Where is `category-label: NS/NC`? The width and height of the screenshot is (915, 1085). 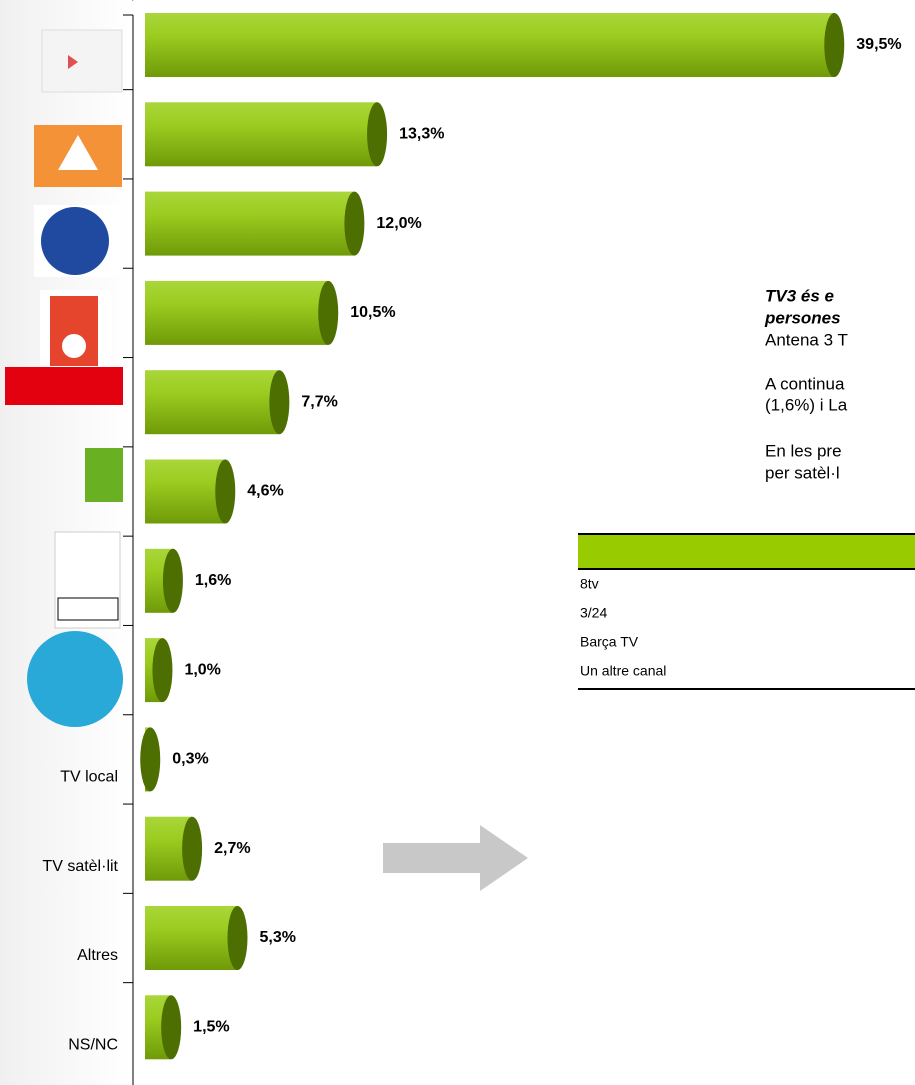 category-label: NS/NC is located at coordinates (93, 1045).